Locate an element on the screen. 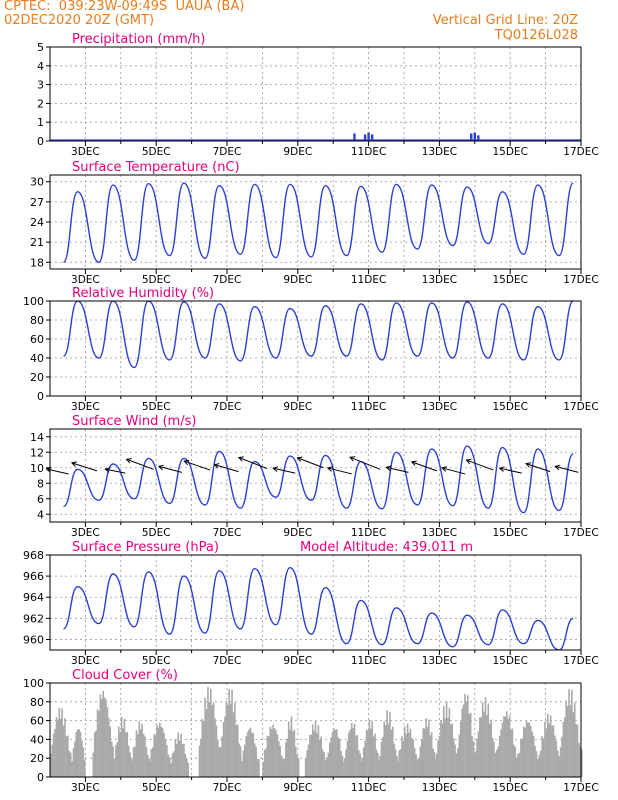 This screenshot has width=618, height=800. rh-xtick-label: 9DEC is located at coordinates (297, 407).